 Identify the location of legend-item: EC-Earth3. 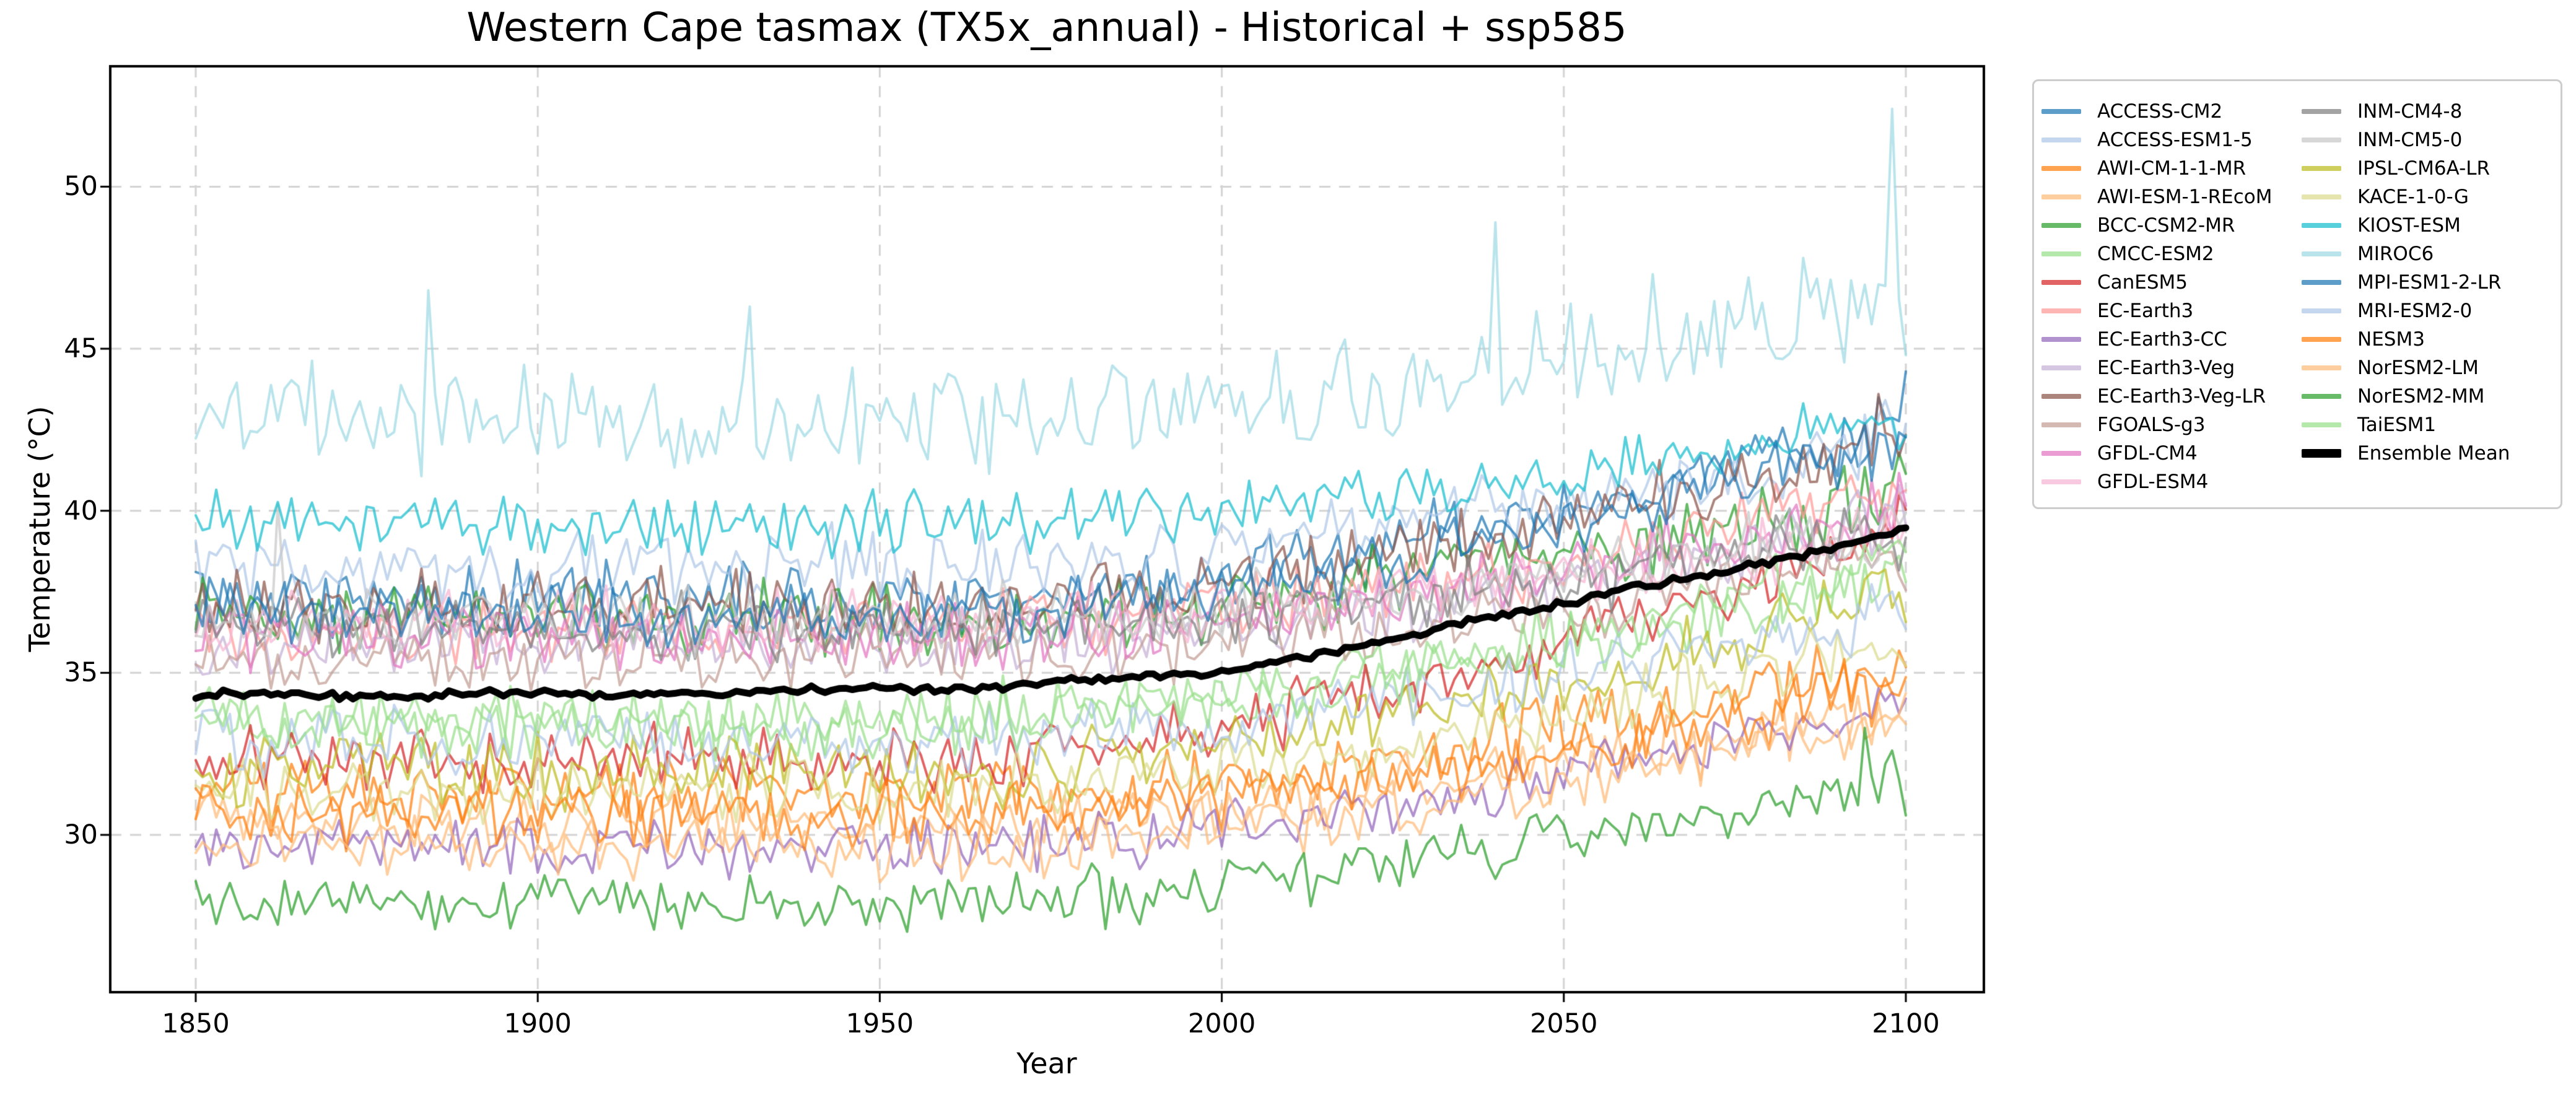
(2171, 311).